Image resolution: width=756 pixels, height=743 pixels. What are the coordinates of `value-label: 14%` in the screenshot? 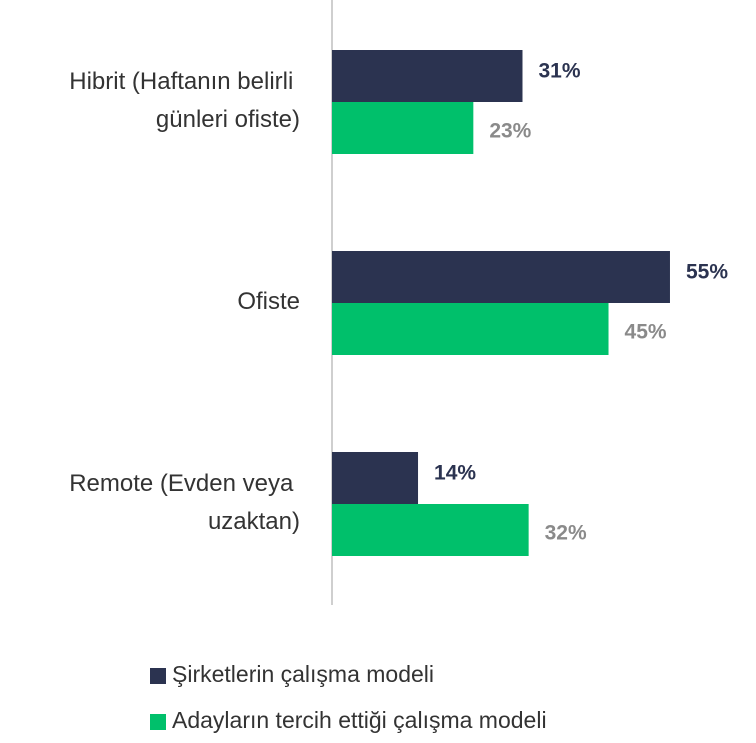 It's located at (455, 473).